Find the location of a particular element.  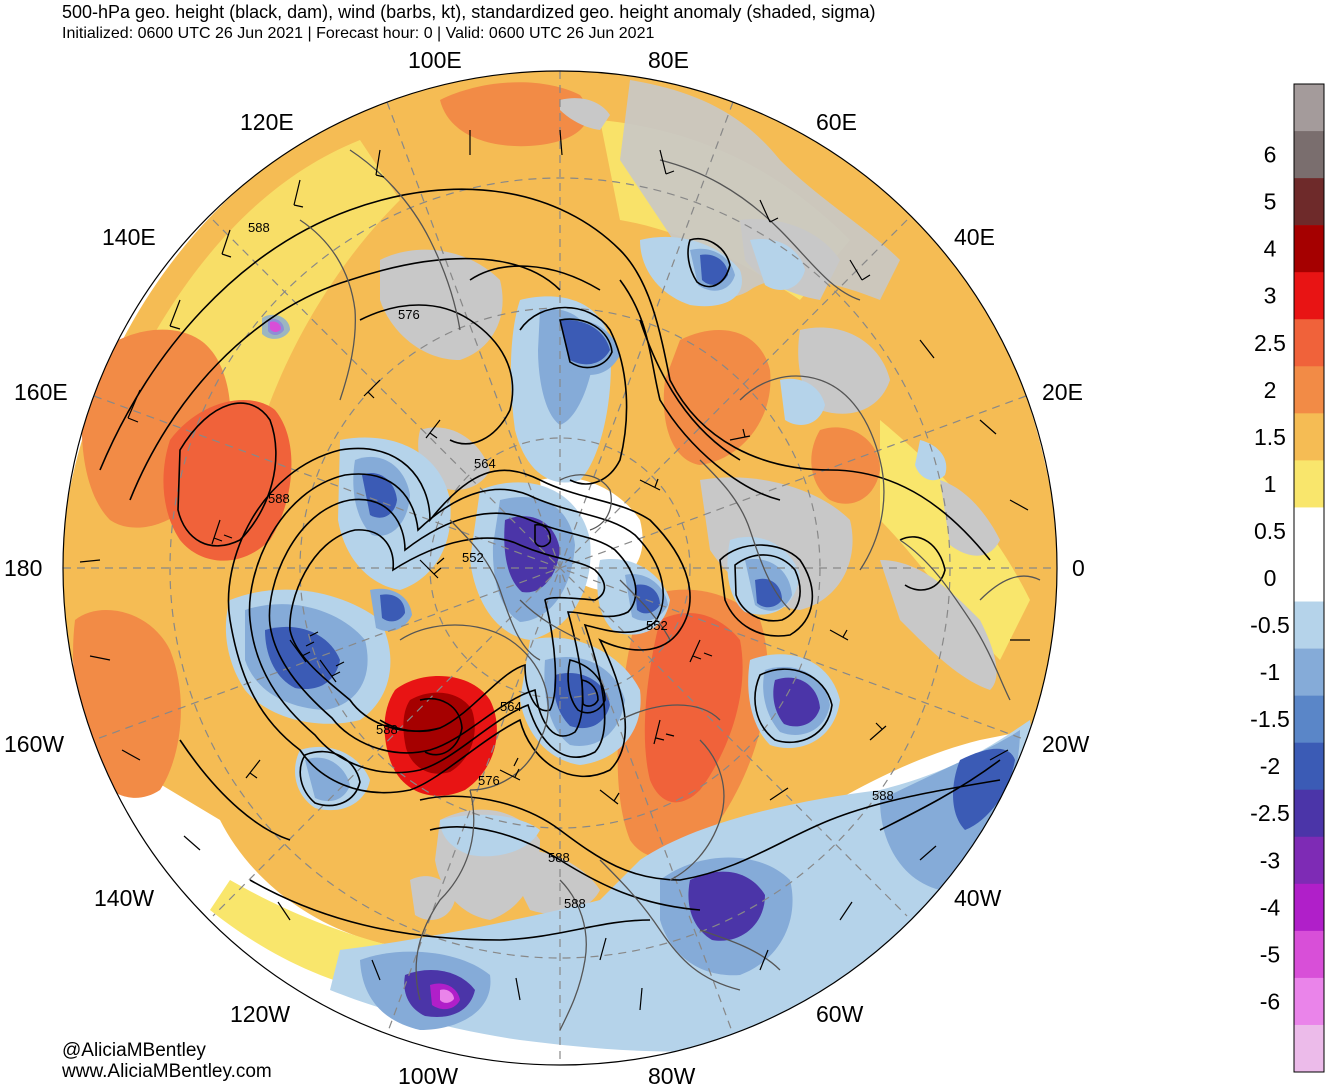

colorbar-label: -3 is located at coordinates (1270, 860).